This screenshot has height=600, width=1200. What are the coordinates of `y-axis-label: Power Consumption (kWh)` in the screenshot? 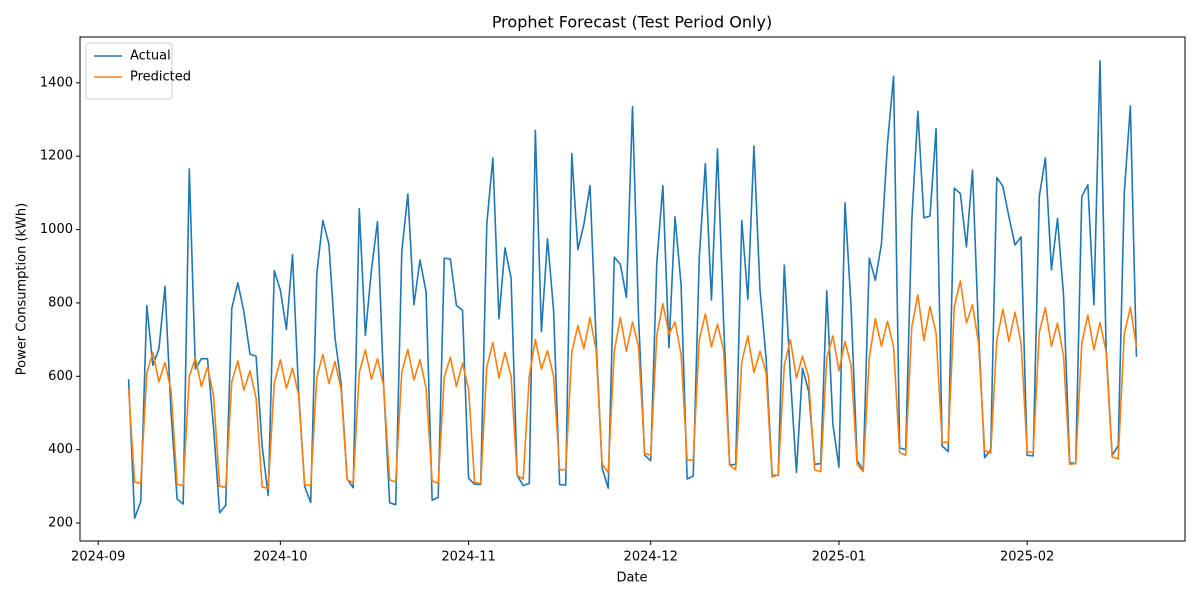 It's located at (22, 289).